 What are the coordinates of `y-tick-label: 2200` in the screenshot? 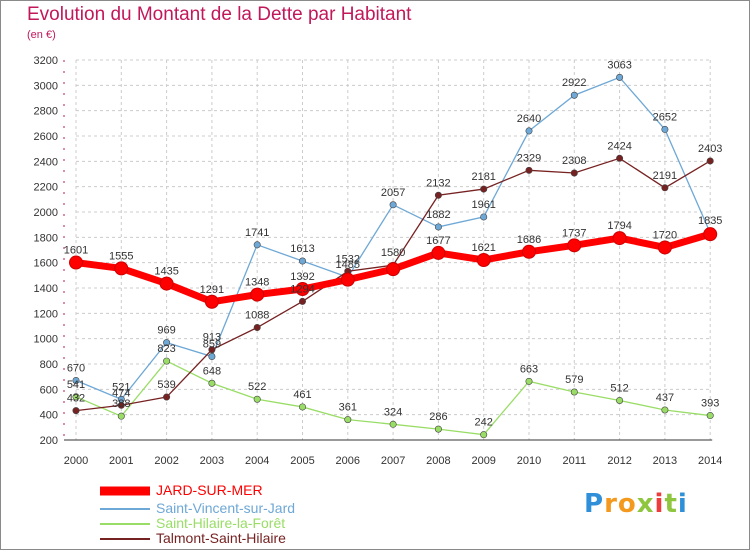 It's located at (46, 188).